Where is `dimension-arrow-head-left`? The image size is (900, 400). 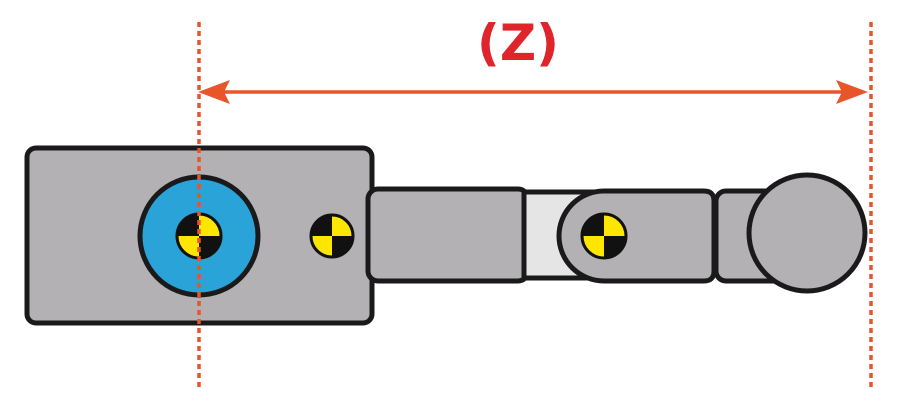 dimension-arrow-head-left is located at coordinates (214, 92).